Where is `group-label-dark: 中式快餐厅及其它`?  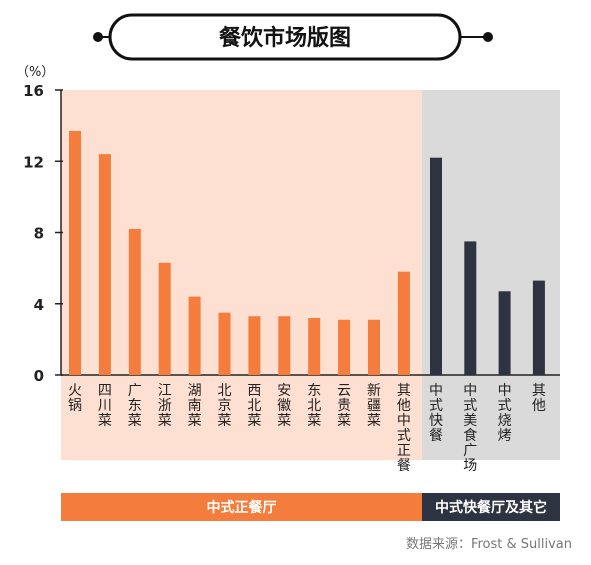
group-label-dark: 中式快餐厅及其它 is located at coordinates (491, 507).